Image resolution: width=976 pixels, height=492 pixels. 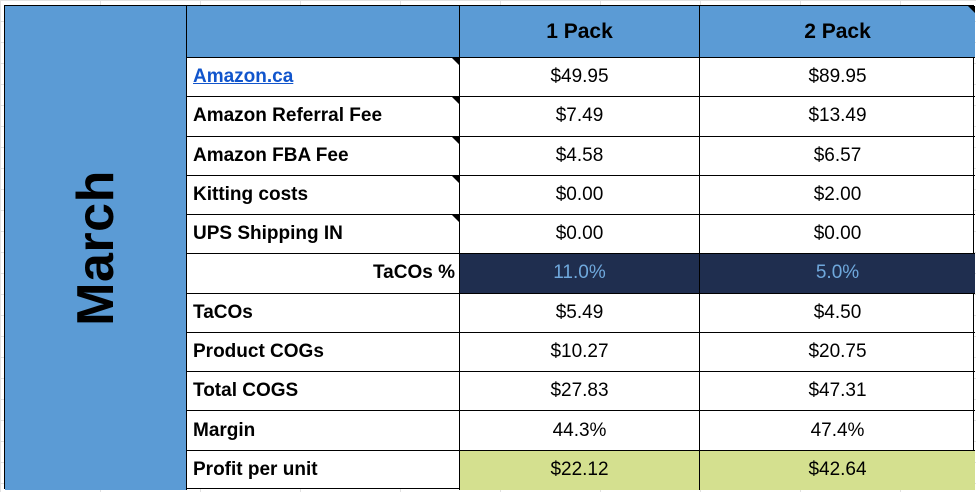 I want to click on ups-shipping-1-pack: $0.00, so click(x=580, y=235).